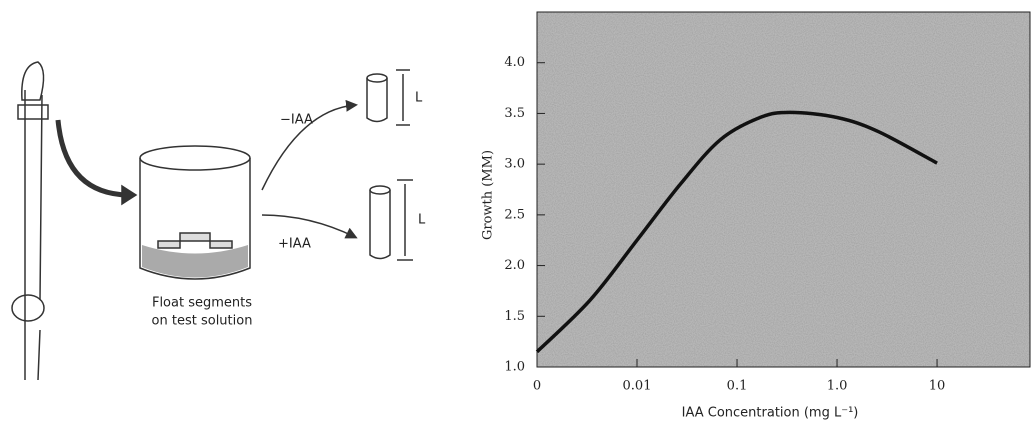 This screenshot has height=423, width=1034. What do you see at coordinates (129, 195) in the screenshot?
I see `arrow-head` at bounding box center [129, 195].